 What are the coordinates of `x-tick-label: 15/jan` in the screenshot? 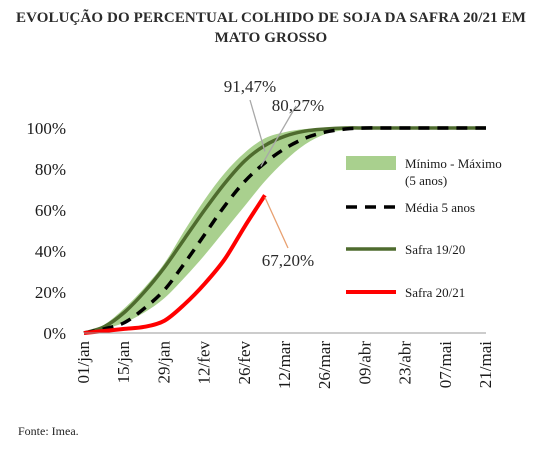 It's located at (123, 362).